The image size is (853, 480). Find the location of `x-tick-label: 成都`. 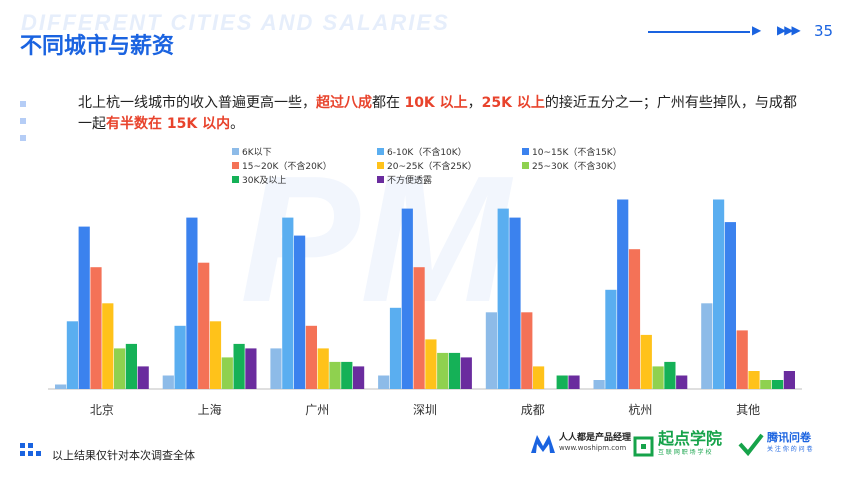

x-tick-label: 成都 is located at coordinates (533, 410).